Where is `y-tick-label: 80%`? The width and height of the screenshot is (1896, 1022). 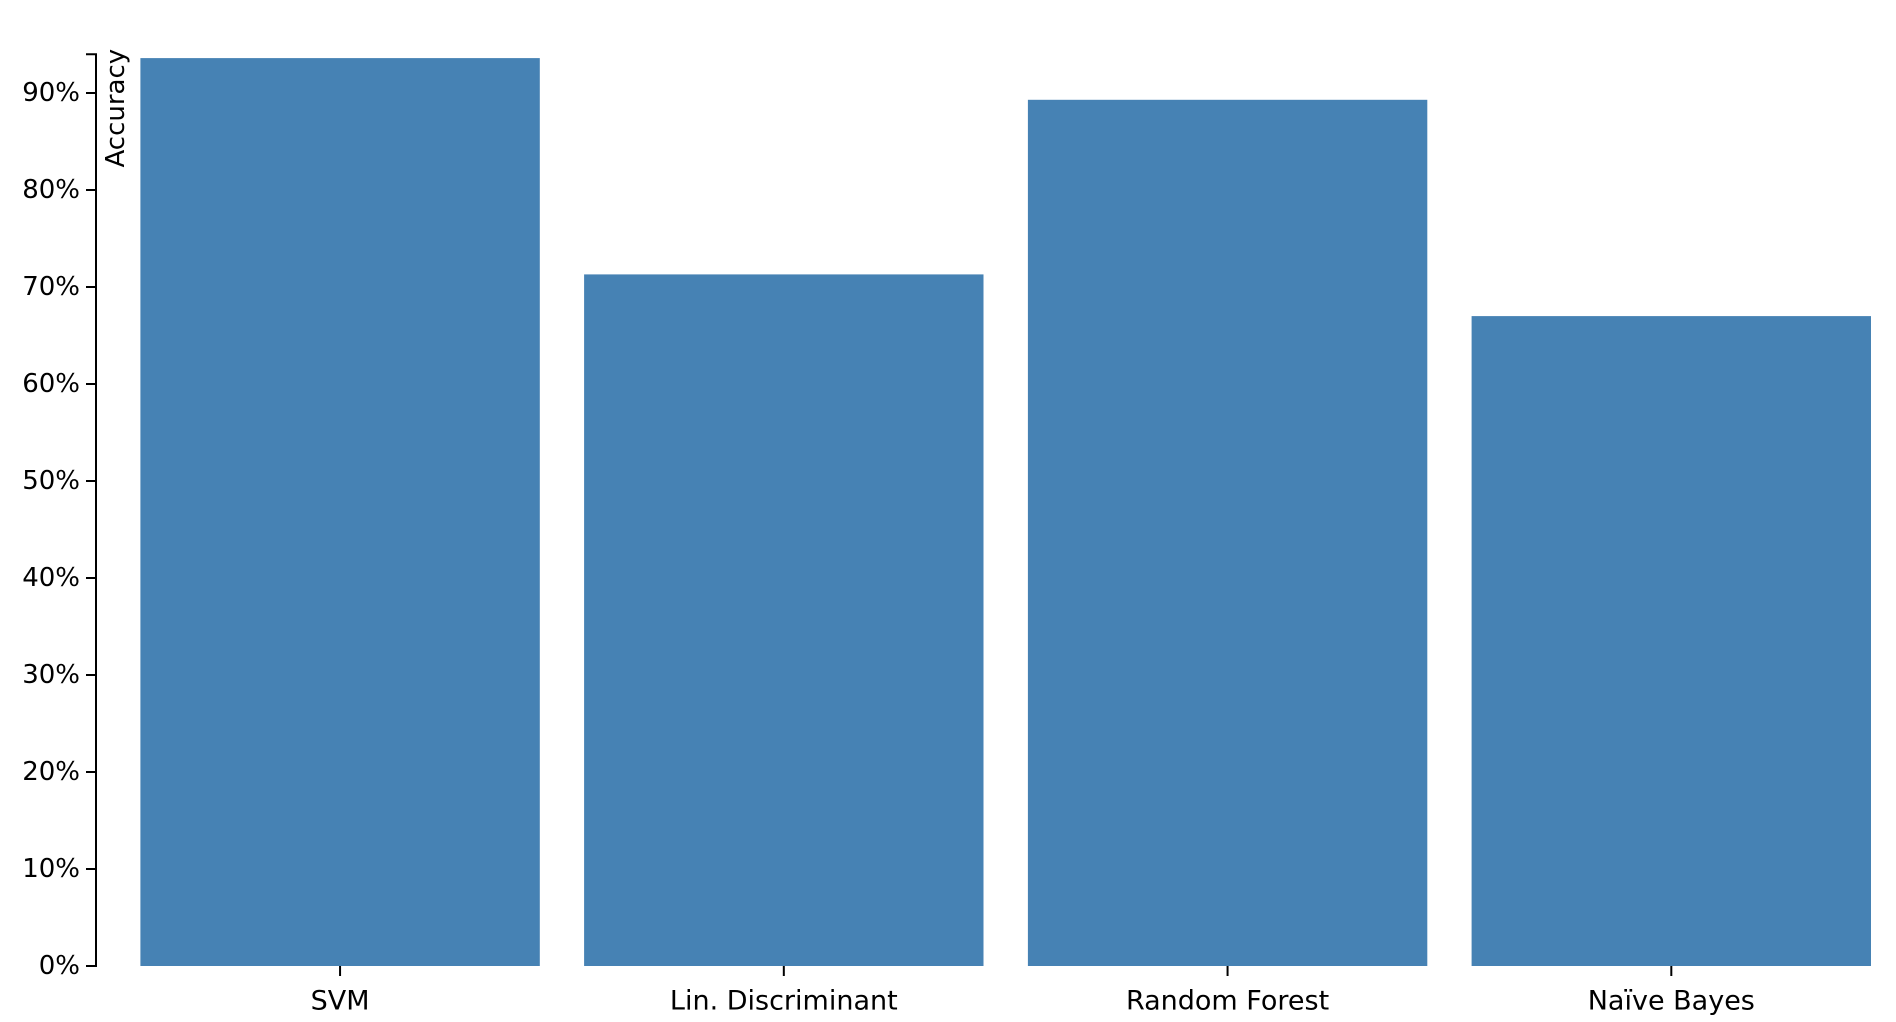 y-tick-label: 80% is located at coordinates (51, 190).